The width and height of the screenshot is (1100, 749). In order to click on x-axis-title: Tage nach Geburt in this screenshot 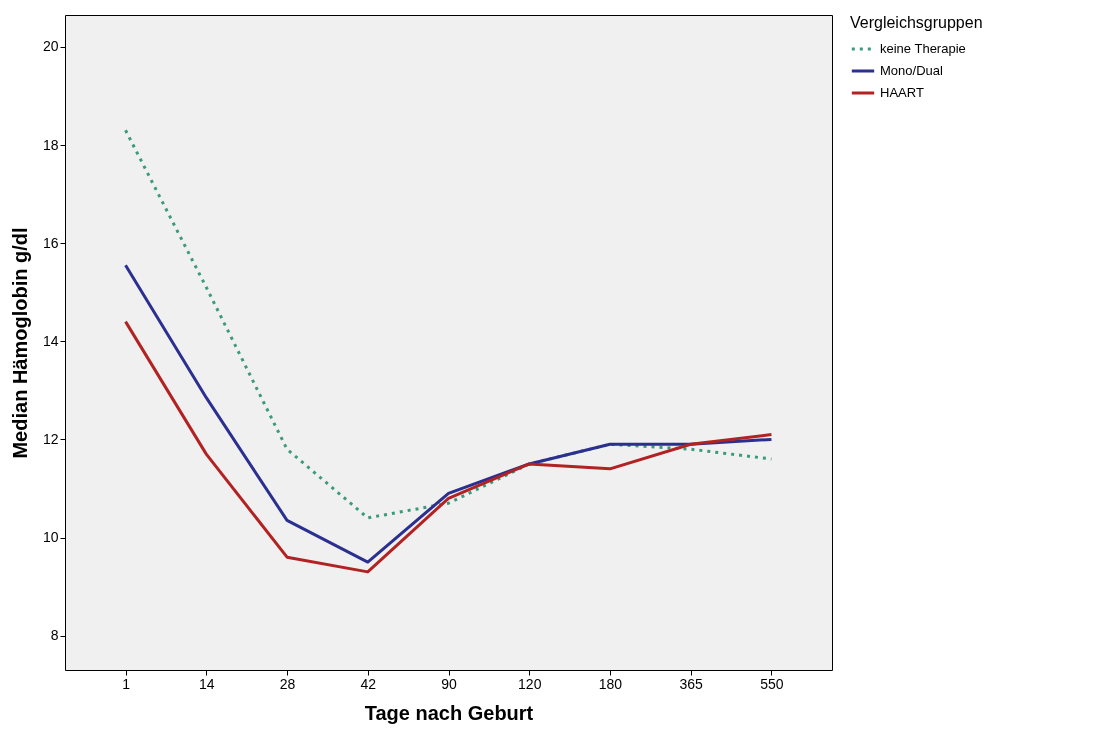, I will do `click(449, 712)`.